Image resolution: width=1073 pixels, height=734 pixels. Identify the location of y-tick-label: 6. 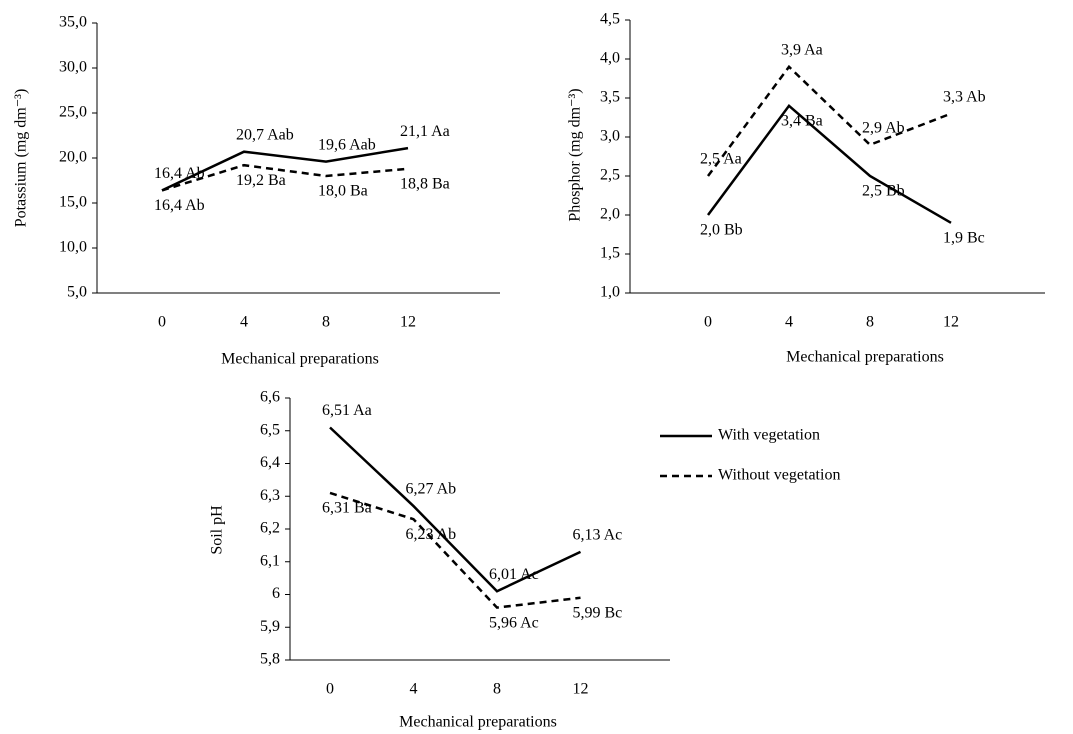
(276, 593).